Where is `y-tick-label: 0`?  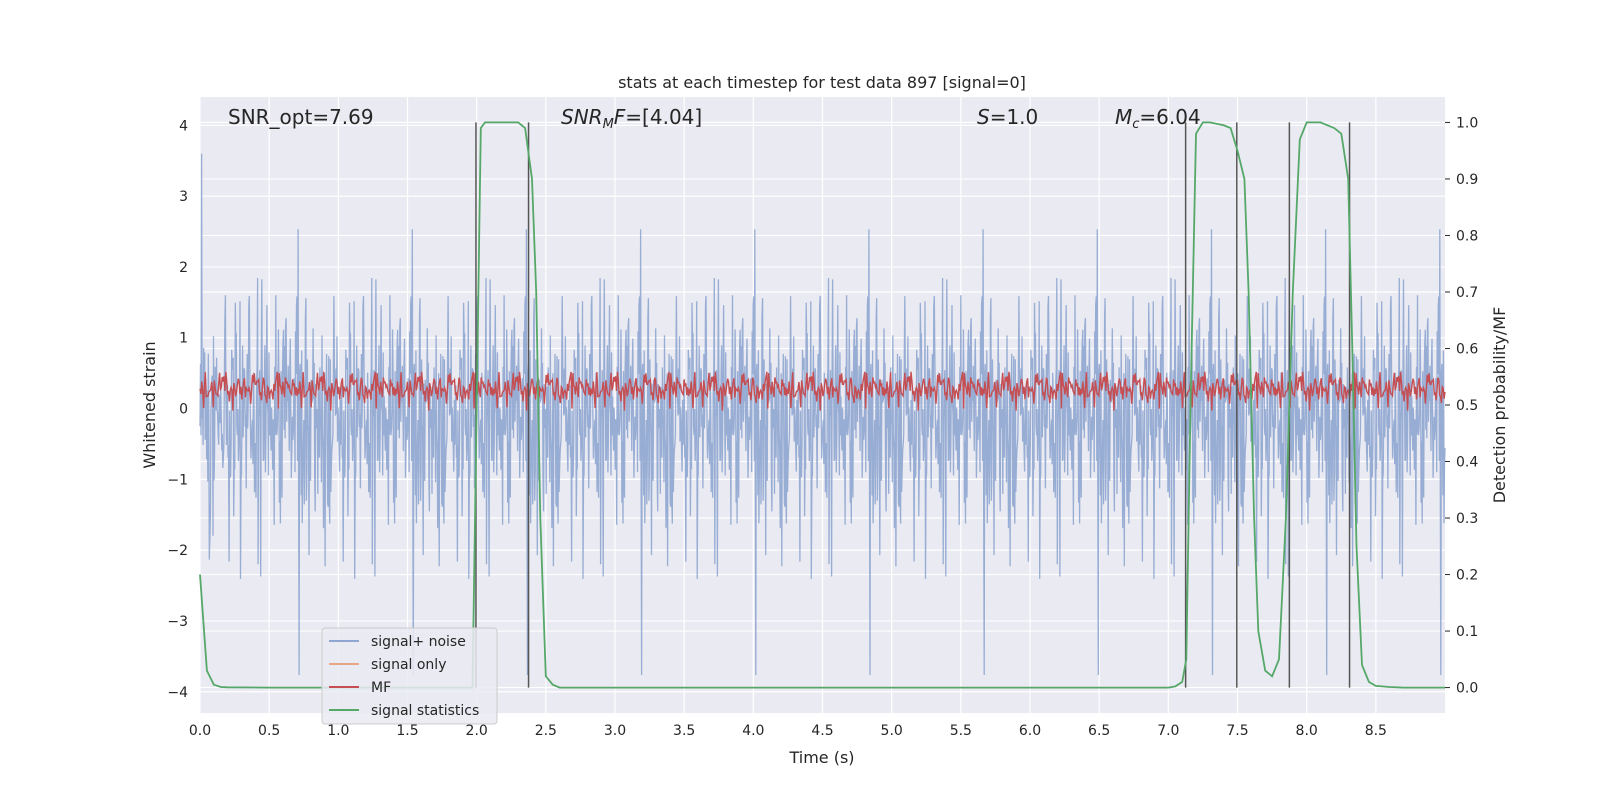 y-tick-label: 0 is located at coordinates (183, 410).